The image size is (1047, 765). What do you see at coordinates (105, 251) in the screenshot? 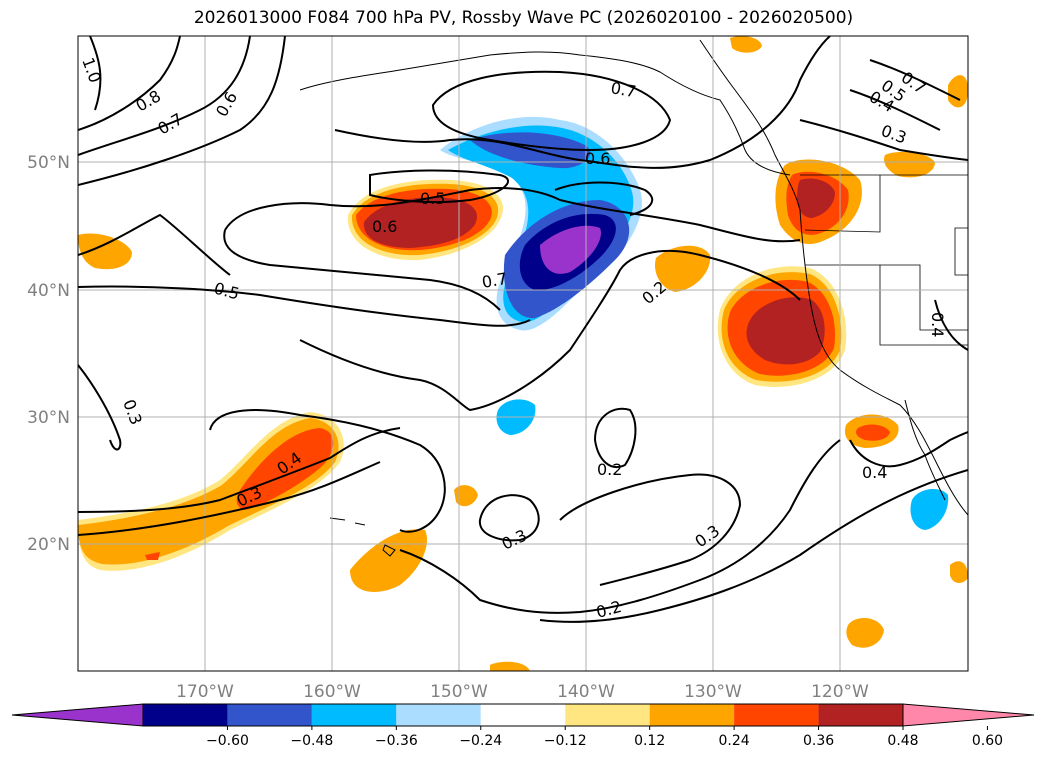
I see `positive-anomaly-dateline-west` at bounding box center [105, 251].